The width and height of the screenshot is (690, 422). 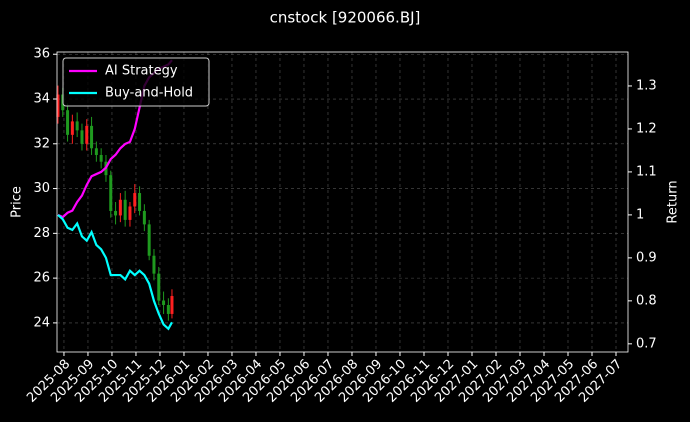 What do you see at coordinates (345, 18) in the screenshot?
I see `chart-title: cnstock [920066.BJ]` at bounding box center [345, 18].